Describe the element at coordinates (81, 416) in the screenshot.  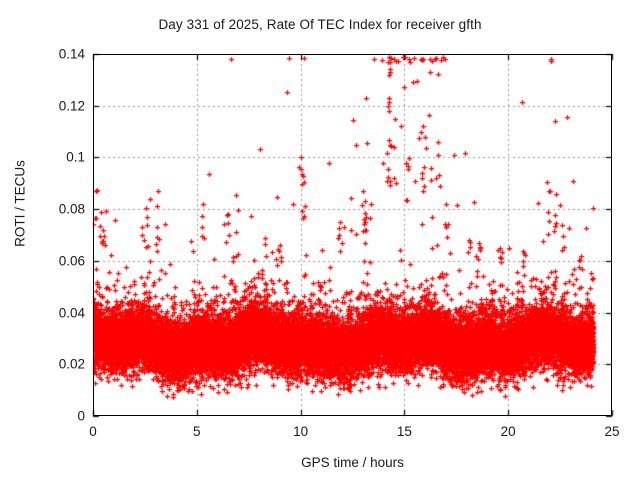
I see `y-tick-label: 0` at that location.